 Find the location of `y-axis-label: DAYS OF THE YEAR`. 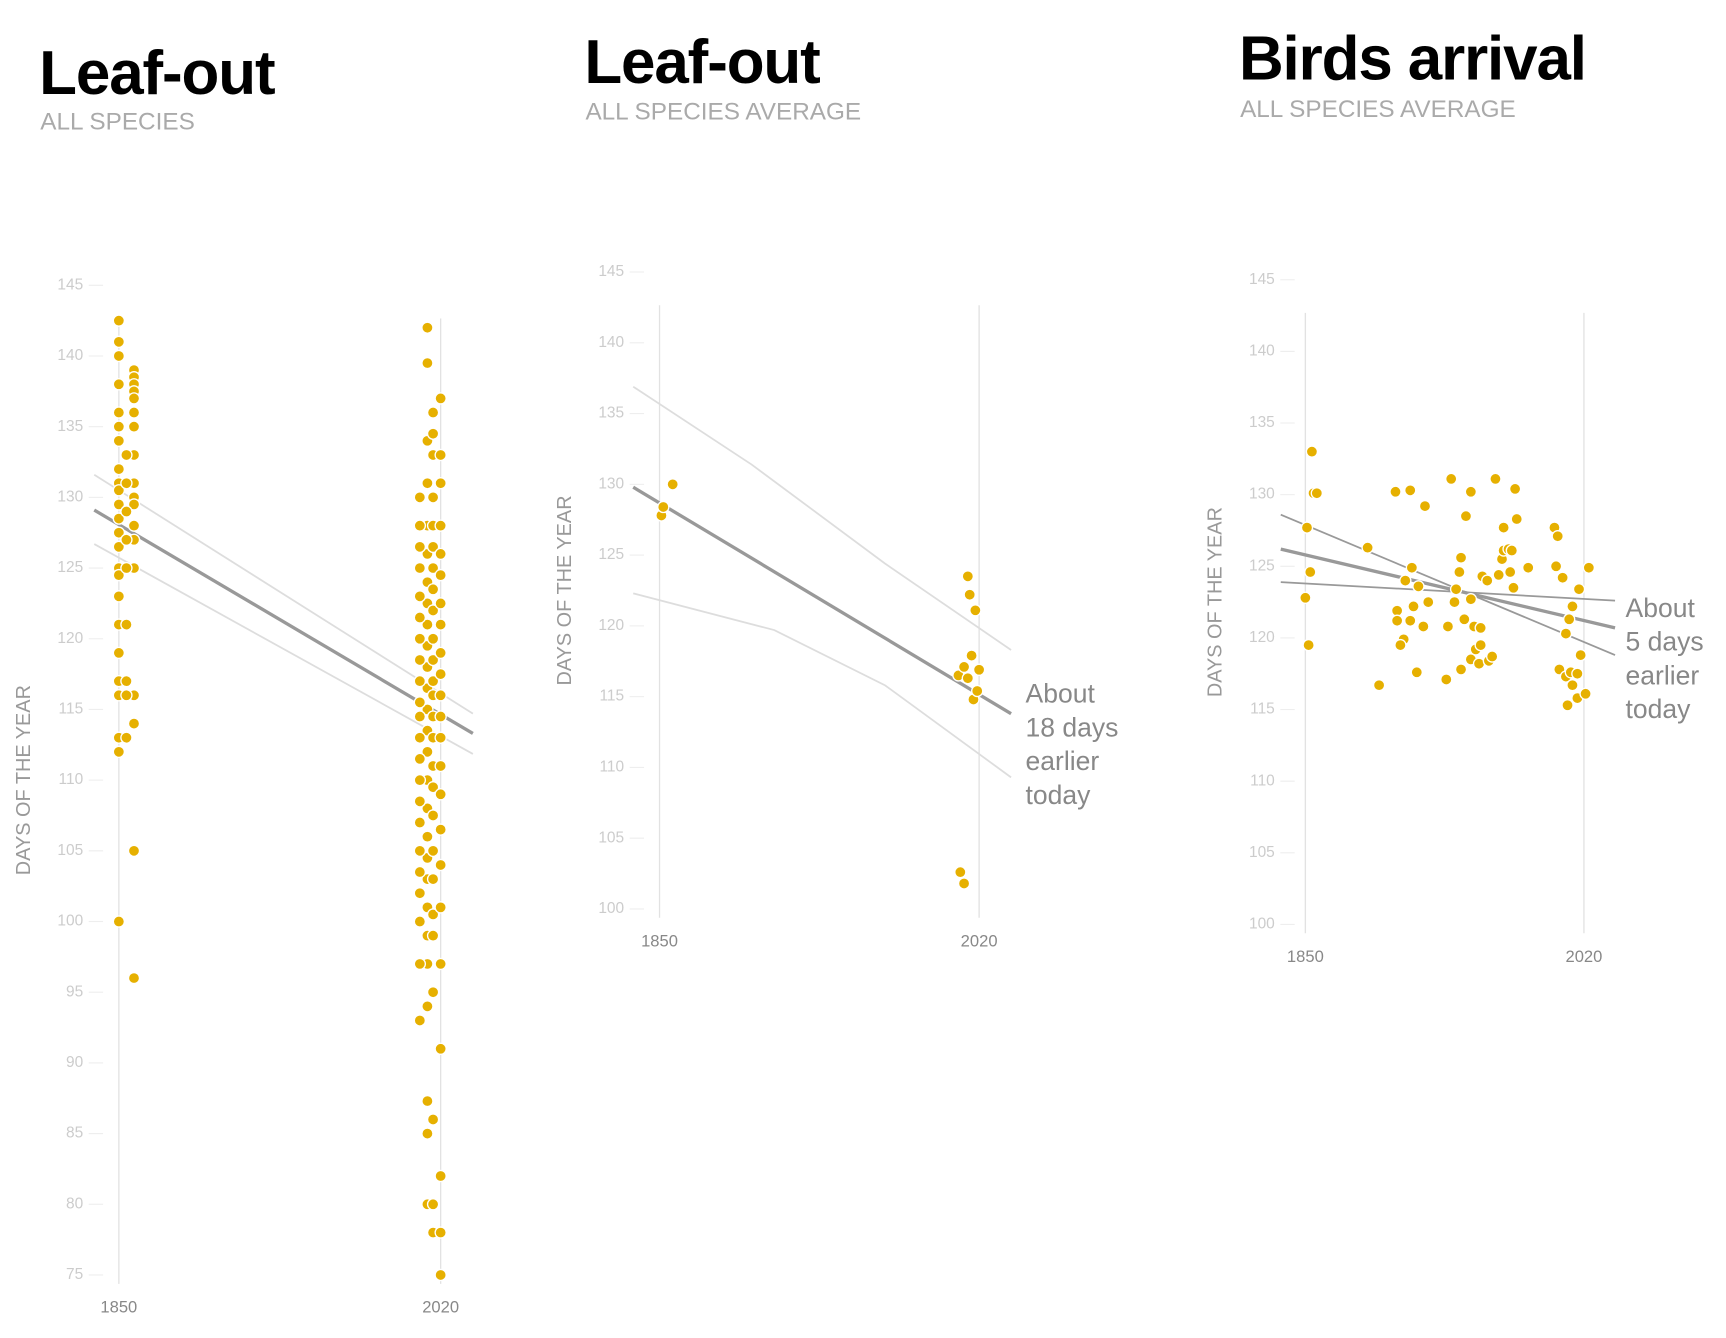

y-axis-label: DAYS OF THE YEAR is located at coordinates (24, 780).